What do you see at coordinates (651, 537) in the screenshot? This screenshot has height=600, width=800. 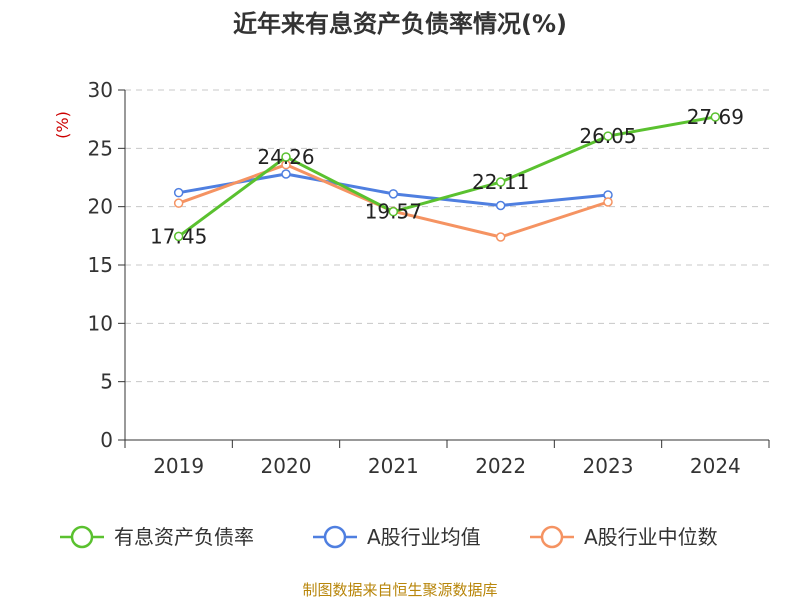 I see `legend-label: A股行业中位数` at bounding box center [651, 537].